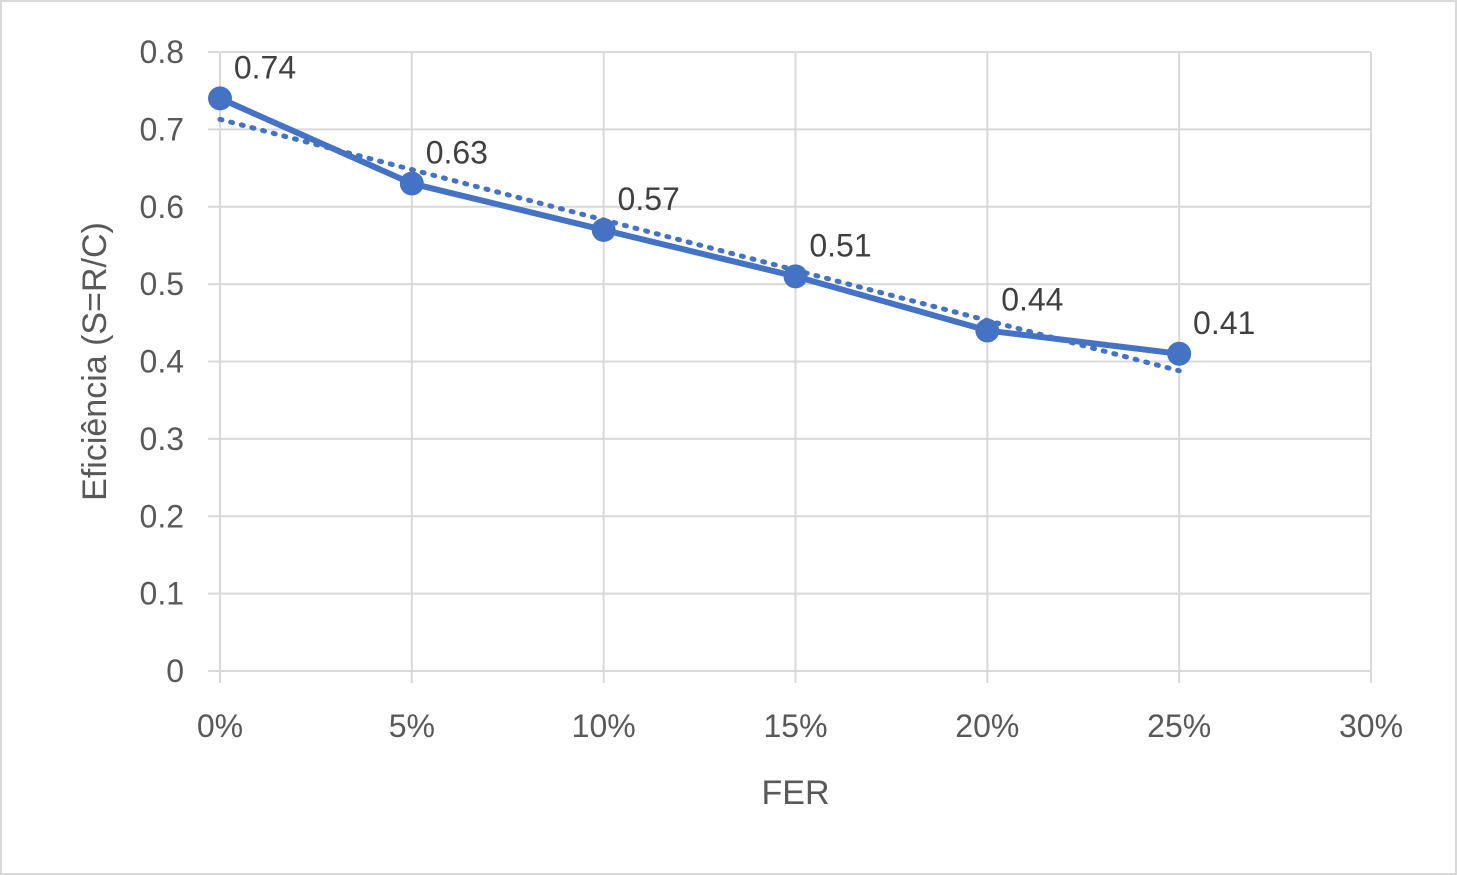 The height and width of the screenshot is (875, 1457). What do you see at coordinates (1179, 726) in the screenshot?
I see `x-tick-label: 25%` at bounding box center [1179, 726].